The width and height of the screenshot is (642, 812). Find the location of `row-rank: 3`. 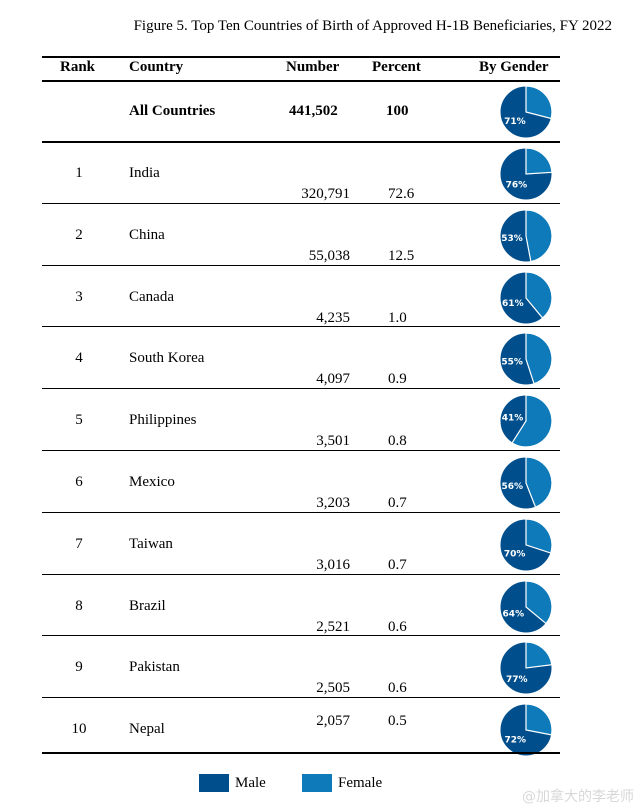

row-rank: 3 is located at coordinates (79, 296).